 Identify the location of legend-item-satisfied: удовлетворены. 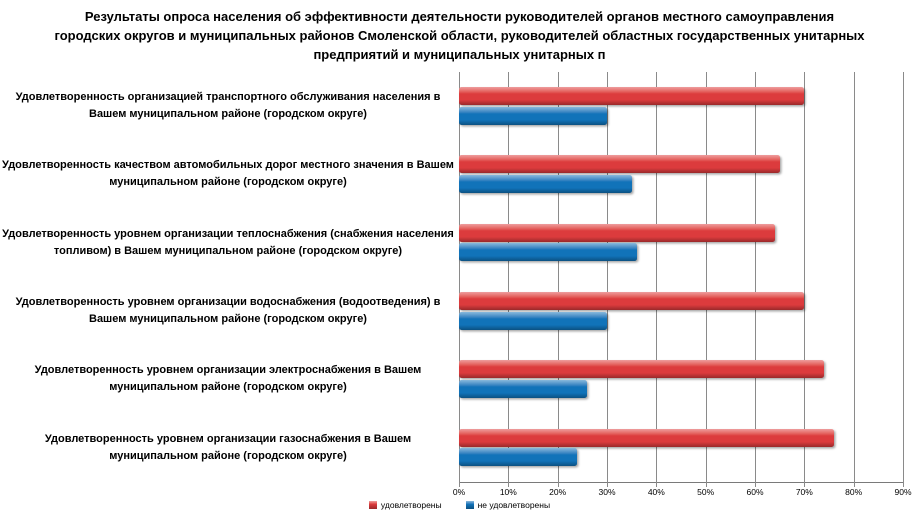
(405, 505).